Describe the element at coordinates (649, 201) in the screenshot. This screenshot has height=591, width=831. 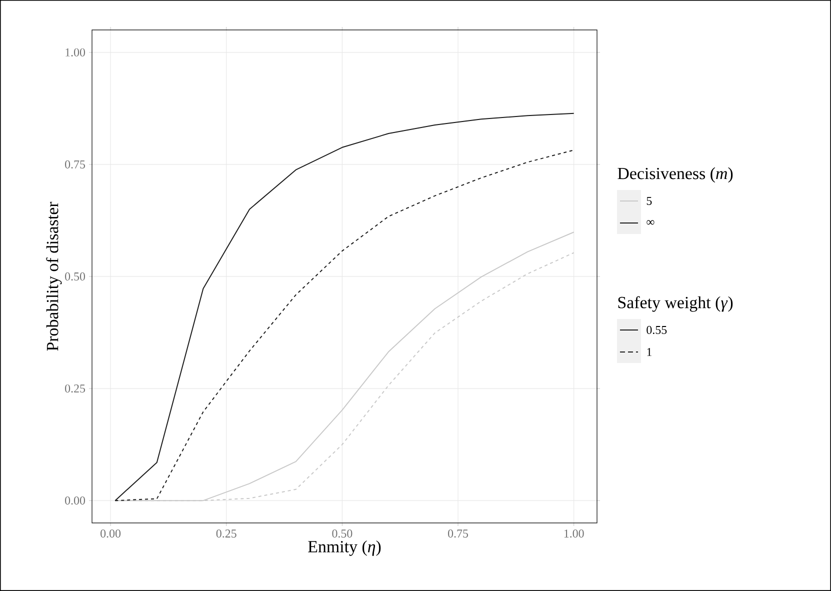
I see `text: 5` at that location.